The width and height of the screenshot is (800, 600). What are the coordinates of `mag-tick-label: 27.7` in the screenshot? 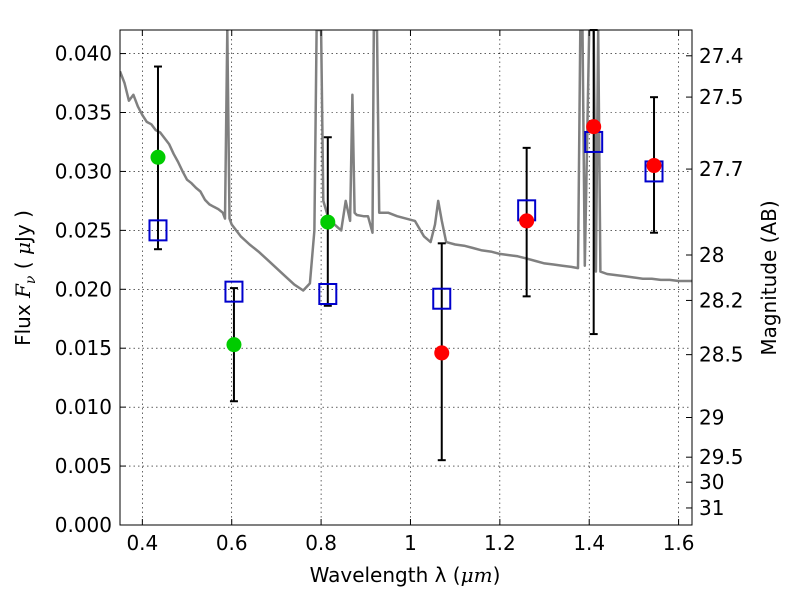 It's located at (721, 169).